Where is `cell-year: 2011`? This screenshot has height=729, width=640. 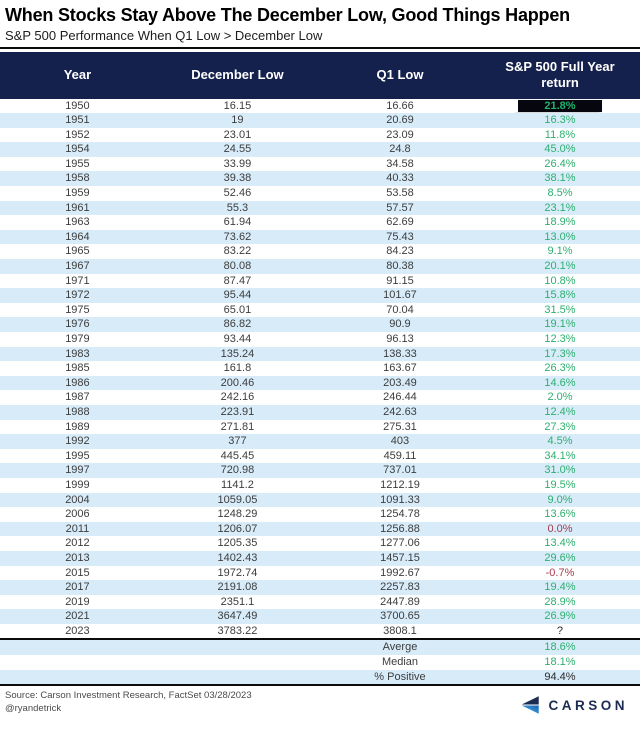 cell-year: 2011 is located at coordinates (77, 528).